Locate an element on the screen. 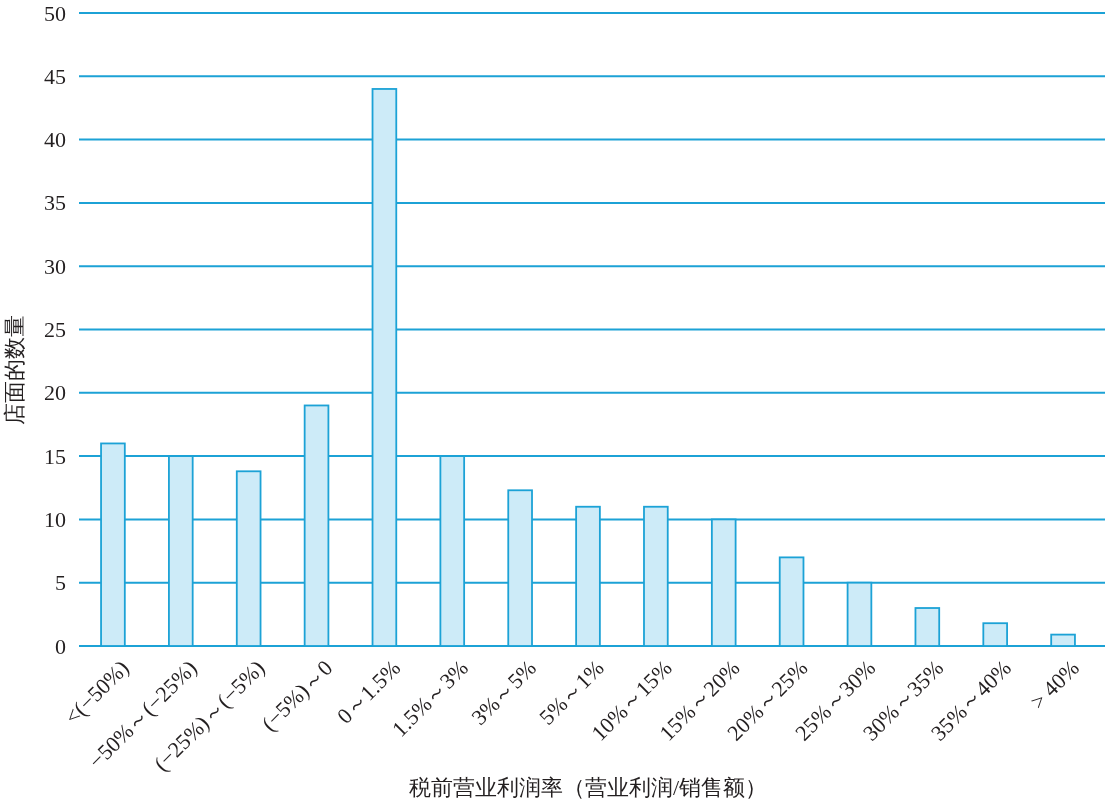  y-tick-label: 5 is located at coordinates (60, 583).